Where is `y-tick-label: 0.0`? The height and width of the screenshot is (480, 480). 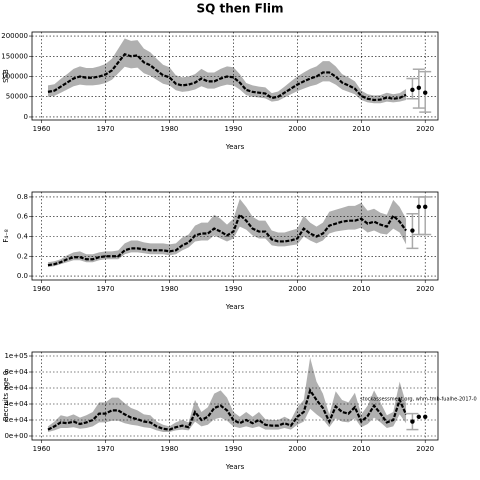
y-tick-label: 0.0 is located at coordinates (22, 276).